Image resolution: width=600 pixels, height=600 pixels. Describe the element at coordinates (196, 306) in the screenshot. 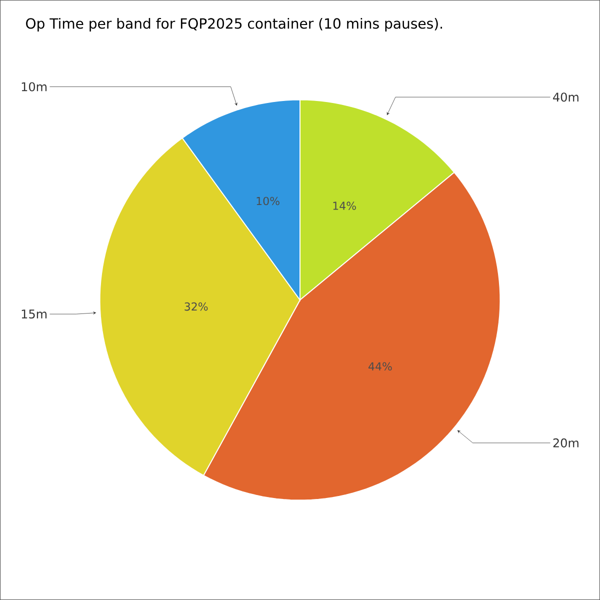

I see `data-label: 32%` at that location.